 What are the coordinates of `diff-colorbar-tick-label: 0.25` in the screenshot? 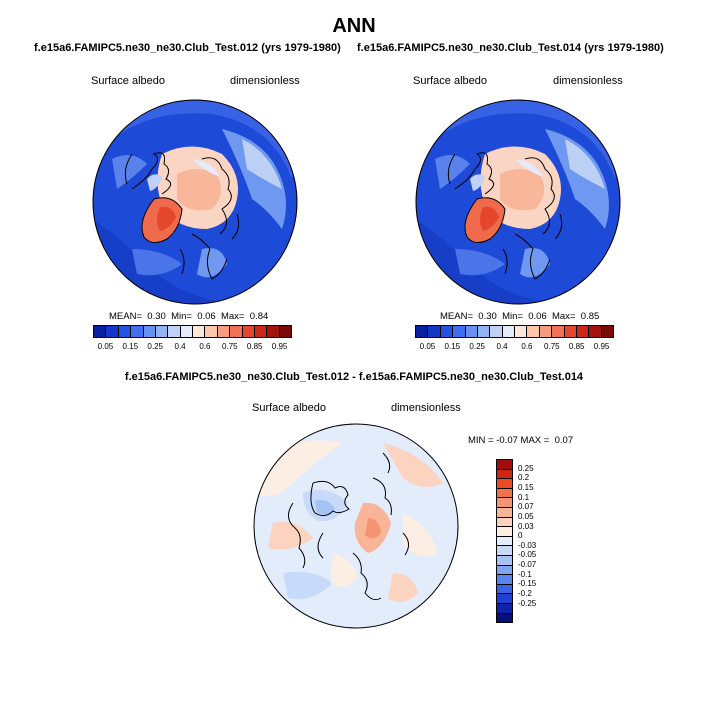 It's located at (526, 468).